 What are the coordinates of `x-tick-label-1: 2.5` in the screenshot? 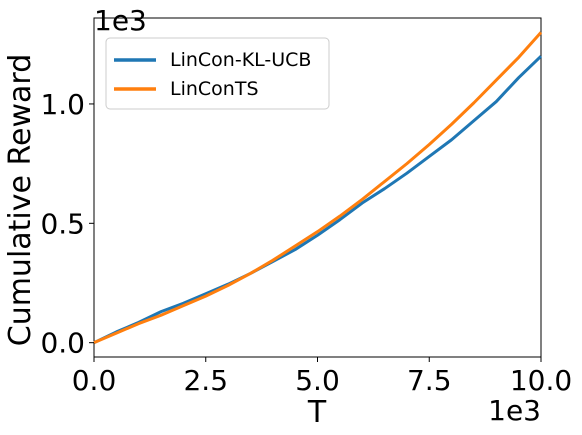 It's located at (205, 380).